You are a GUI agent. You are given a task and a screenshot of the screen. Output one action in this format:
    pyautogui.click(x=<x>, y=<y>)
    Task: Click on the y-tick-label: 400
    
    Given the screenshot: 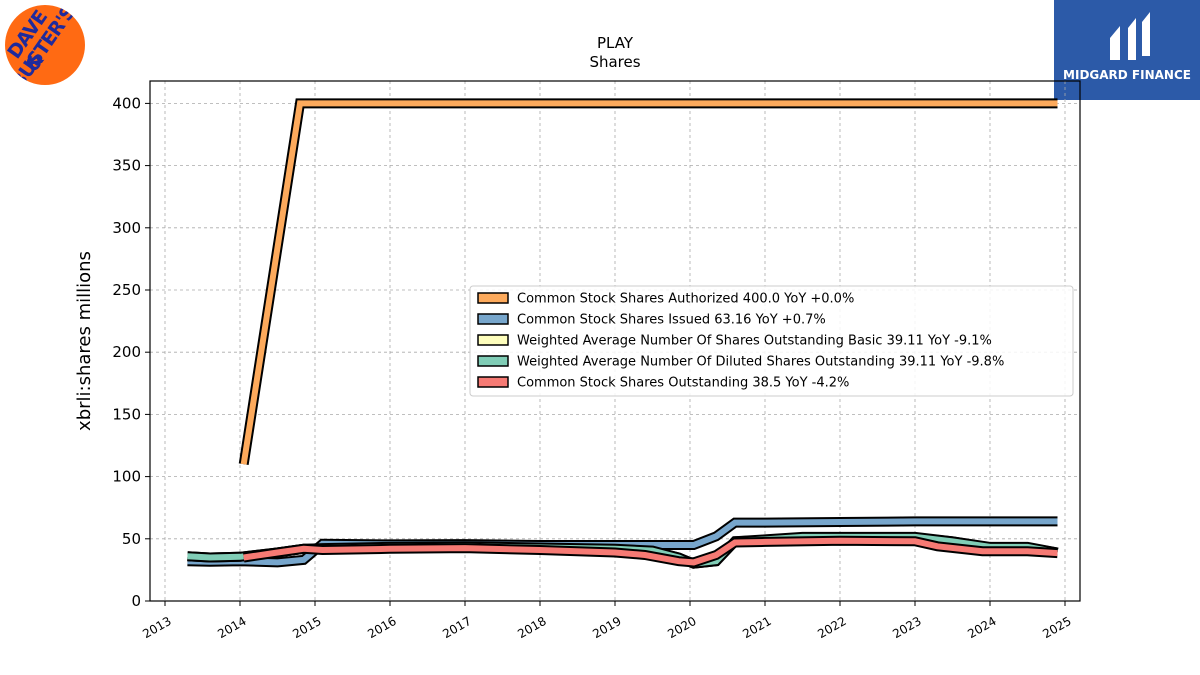 What is the action you would take?
    pyautogui.click(x=126, y=103)
    